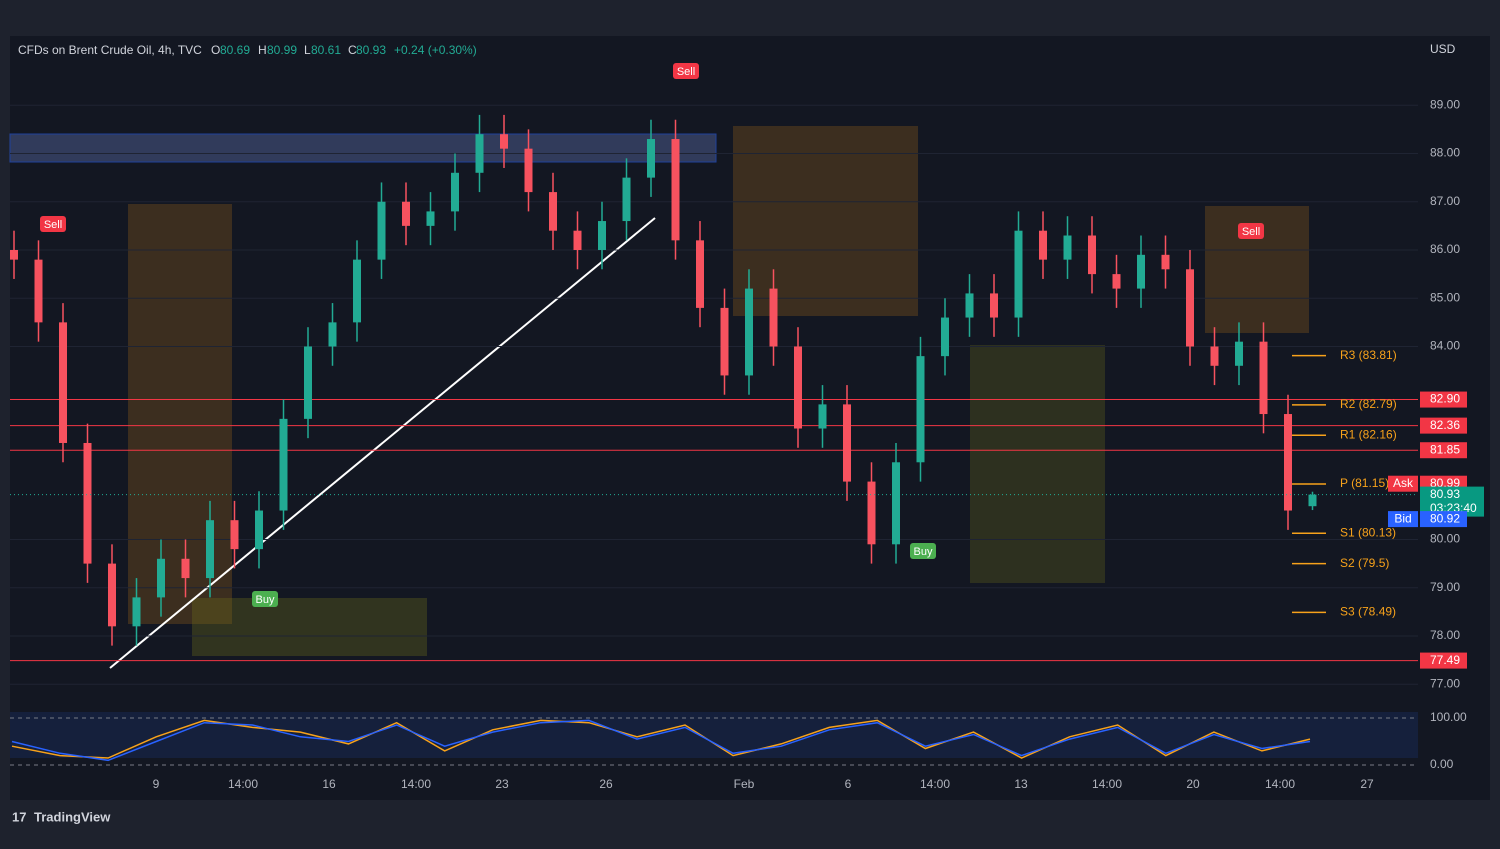 This screenshot has height=849, width=1500. I want to click on pivot-label: S1 (80.13), so click(1368, 532).